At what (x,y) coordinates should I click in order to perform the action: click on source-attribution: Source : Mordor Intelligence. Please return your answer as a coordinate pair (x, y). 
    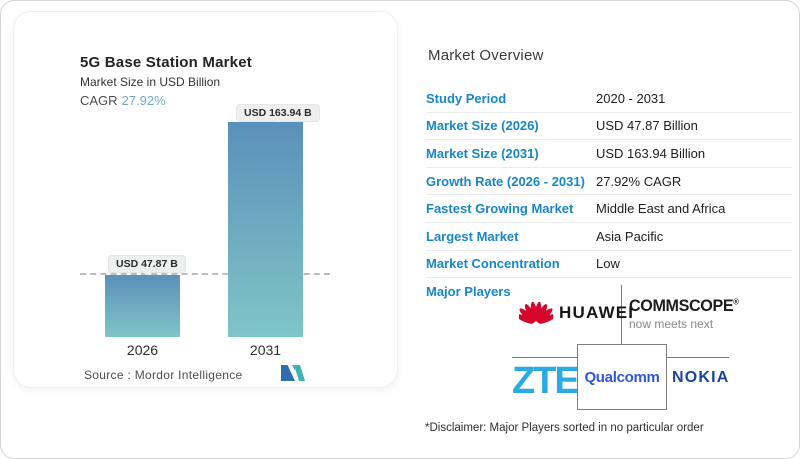
    Looking at the image, I should click on (163, 375).